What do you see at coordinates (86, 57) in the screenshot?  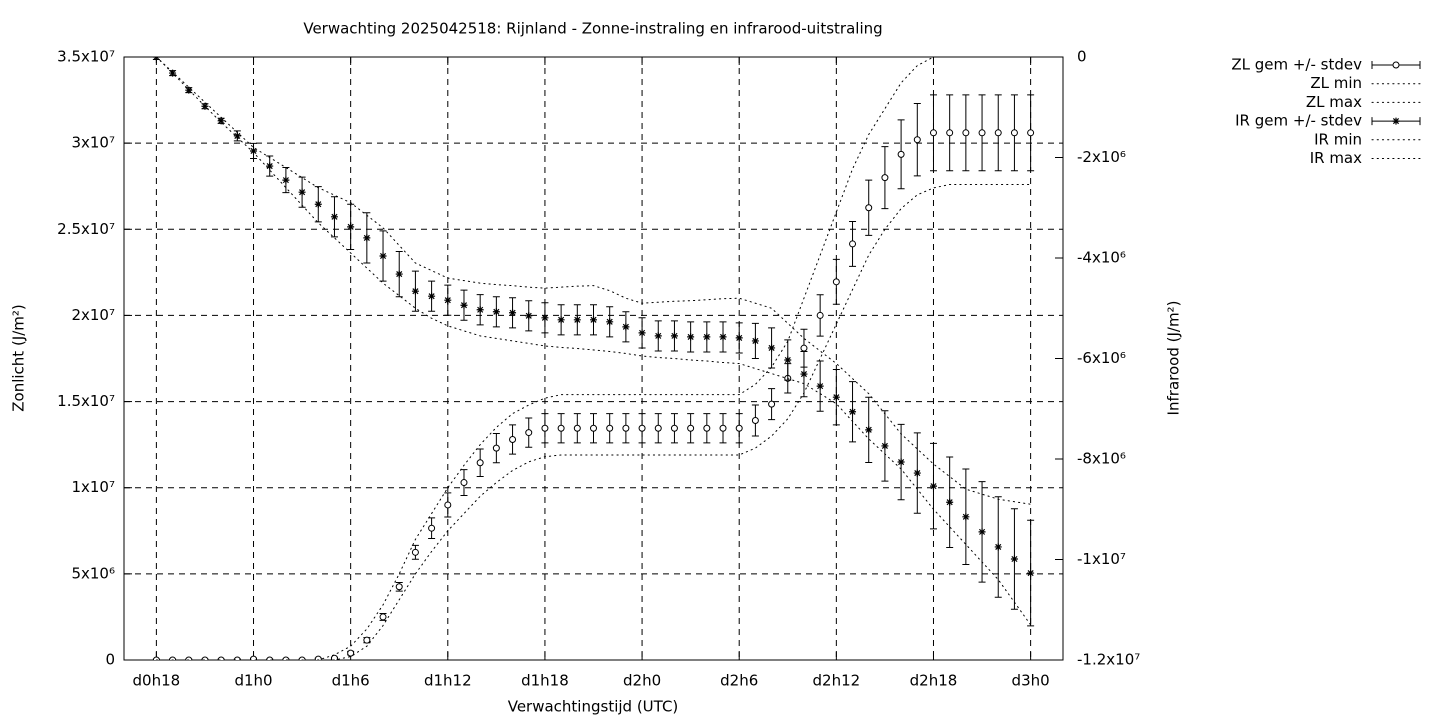 I see `y-tick-label: 3.5x10⁷` at bounding box center [86, 57].